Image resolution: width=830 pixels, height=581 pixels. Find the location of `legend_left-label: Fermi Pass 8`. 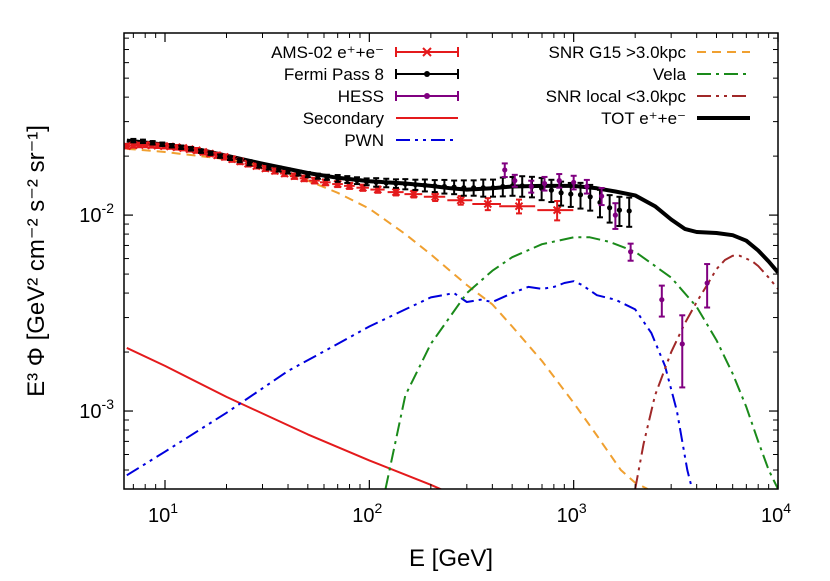

legend_left-label: Fermi Pass 8 is located at coordinates (334, 74).